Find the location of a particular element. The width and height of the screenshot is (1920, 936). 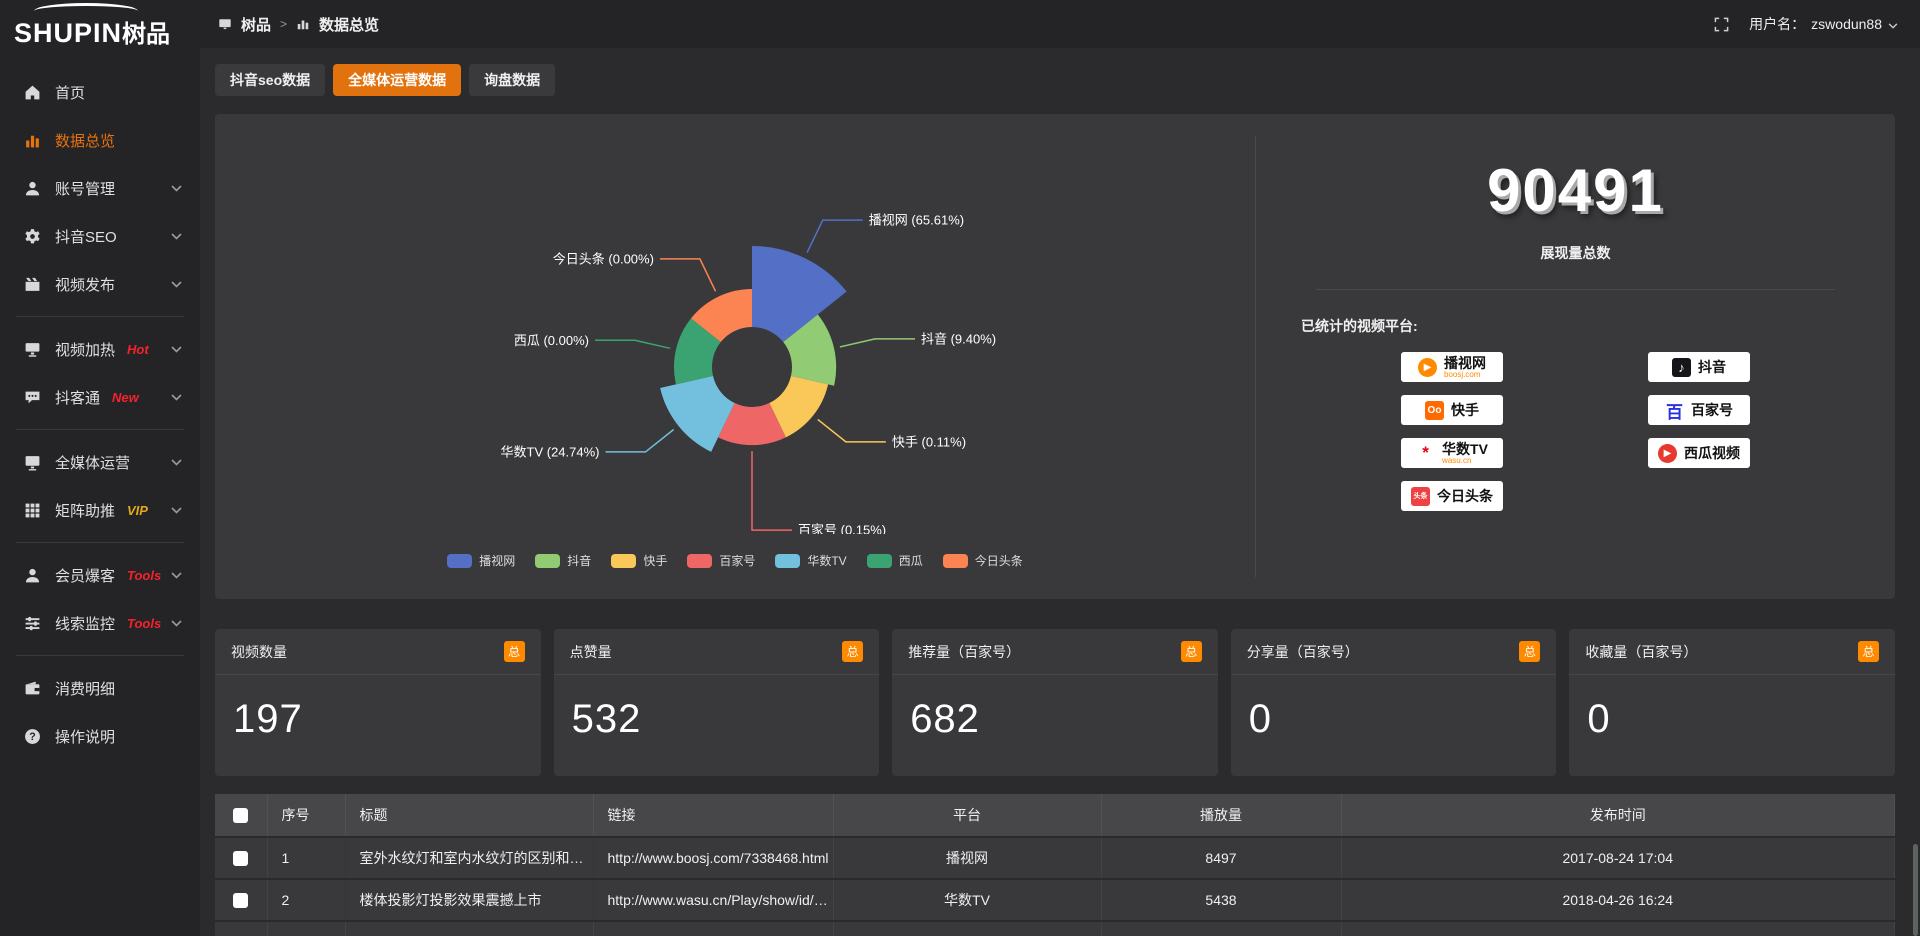

platform-name: 快手 is located at coordinates (1465, 410).